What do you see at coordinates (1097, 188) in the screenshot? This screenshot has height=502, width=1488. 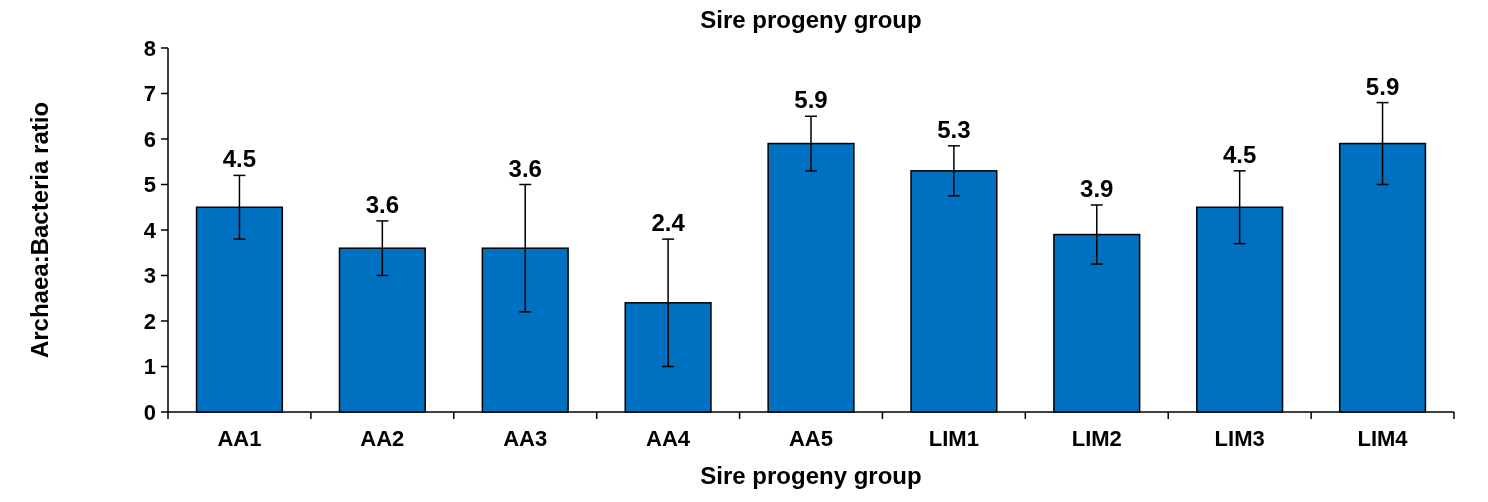 I see `data-label: 3.9` at bounding box center [1097, 188].